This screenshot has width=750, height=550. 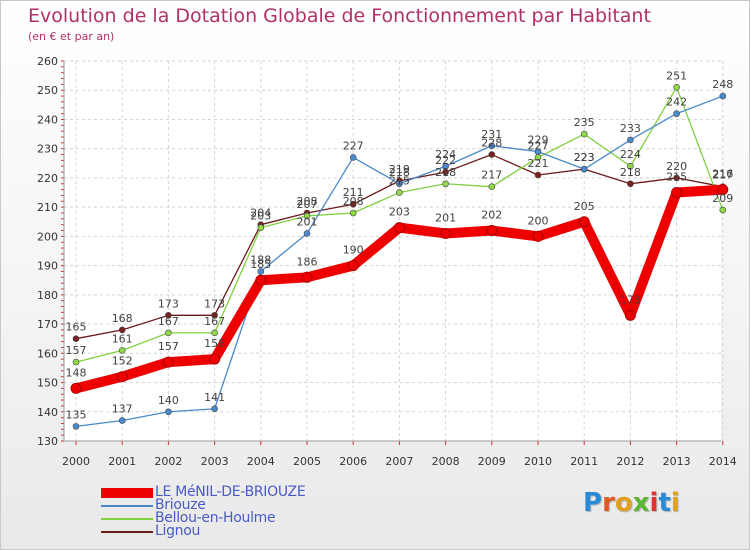 I want to click on x-tick-label: 2013, so click(x=677, y=461).